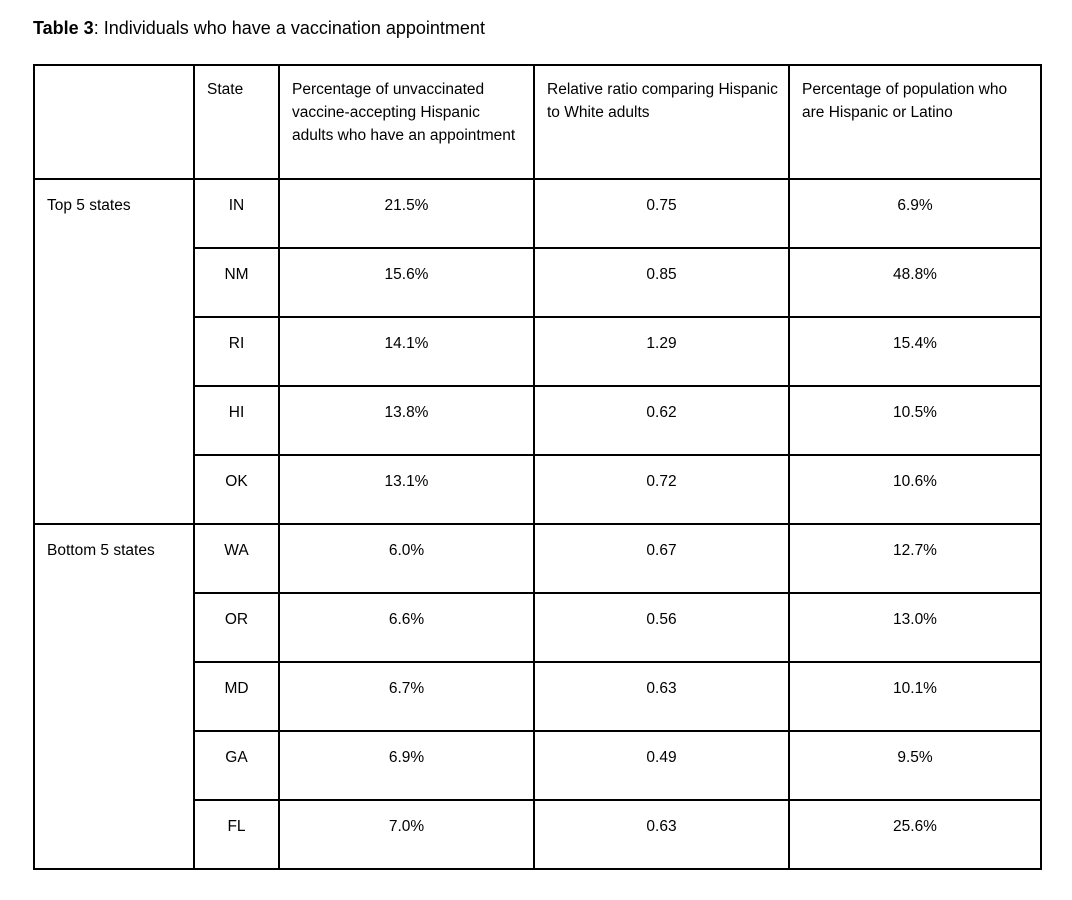 The image size is (1072, 900). I want to click on group-label-cell: Top 5 states, so click(114, 351).